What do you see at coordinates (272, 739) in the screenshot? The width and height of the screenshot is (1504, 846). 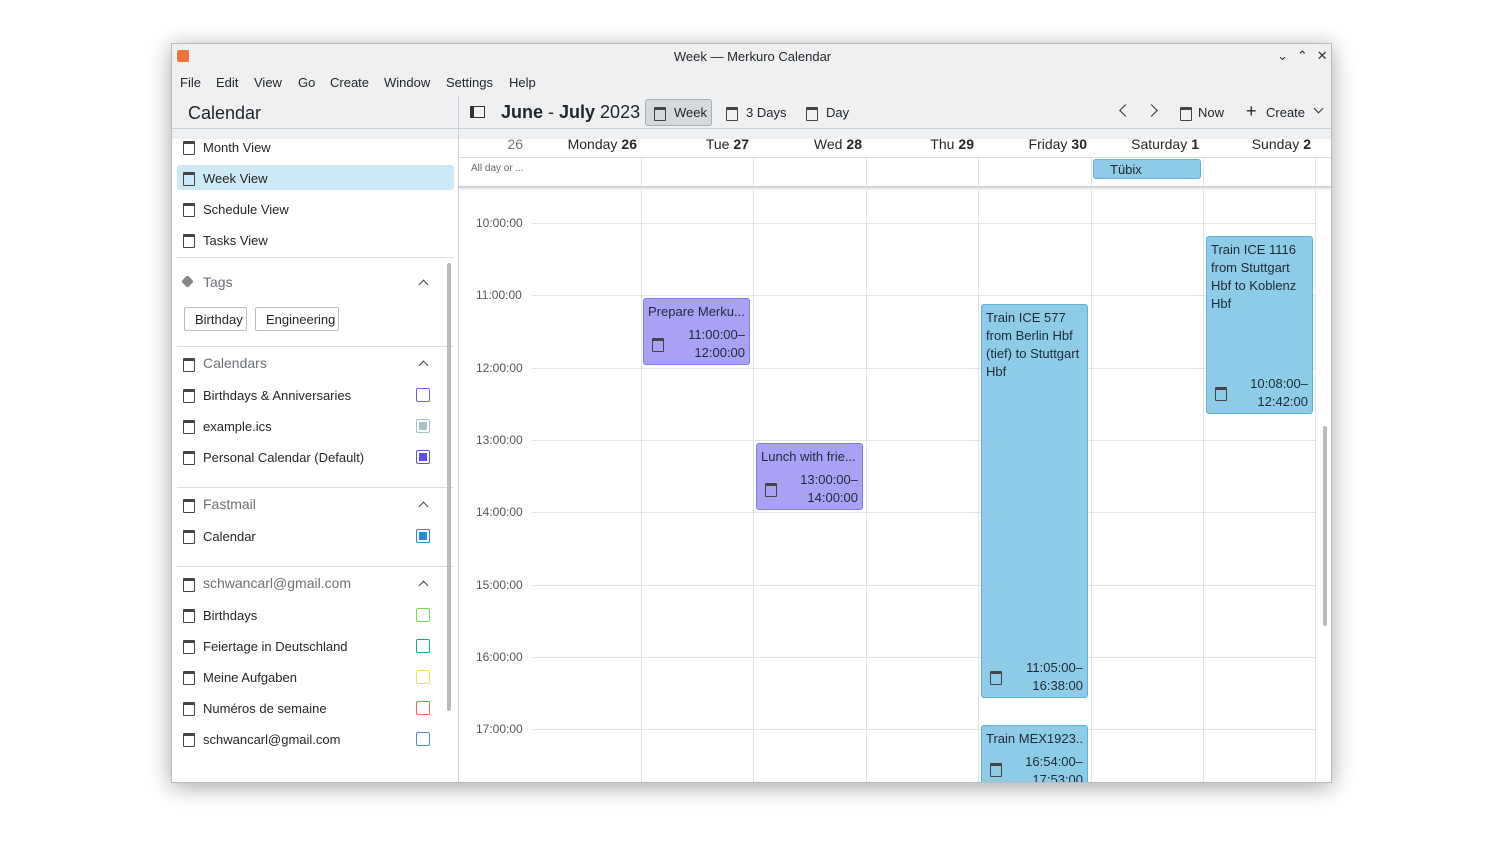 I see `calendar-item: schwancarl@gmail.com` at bounding box center [272, 739].